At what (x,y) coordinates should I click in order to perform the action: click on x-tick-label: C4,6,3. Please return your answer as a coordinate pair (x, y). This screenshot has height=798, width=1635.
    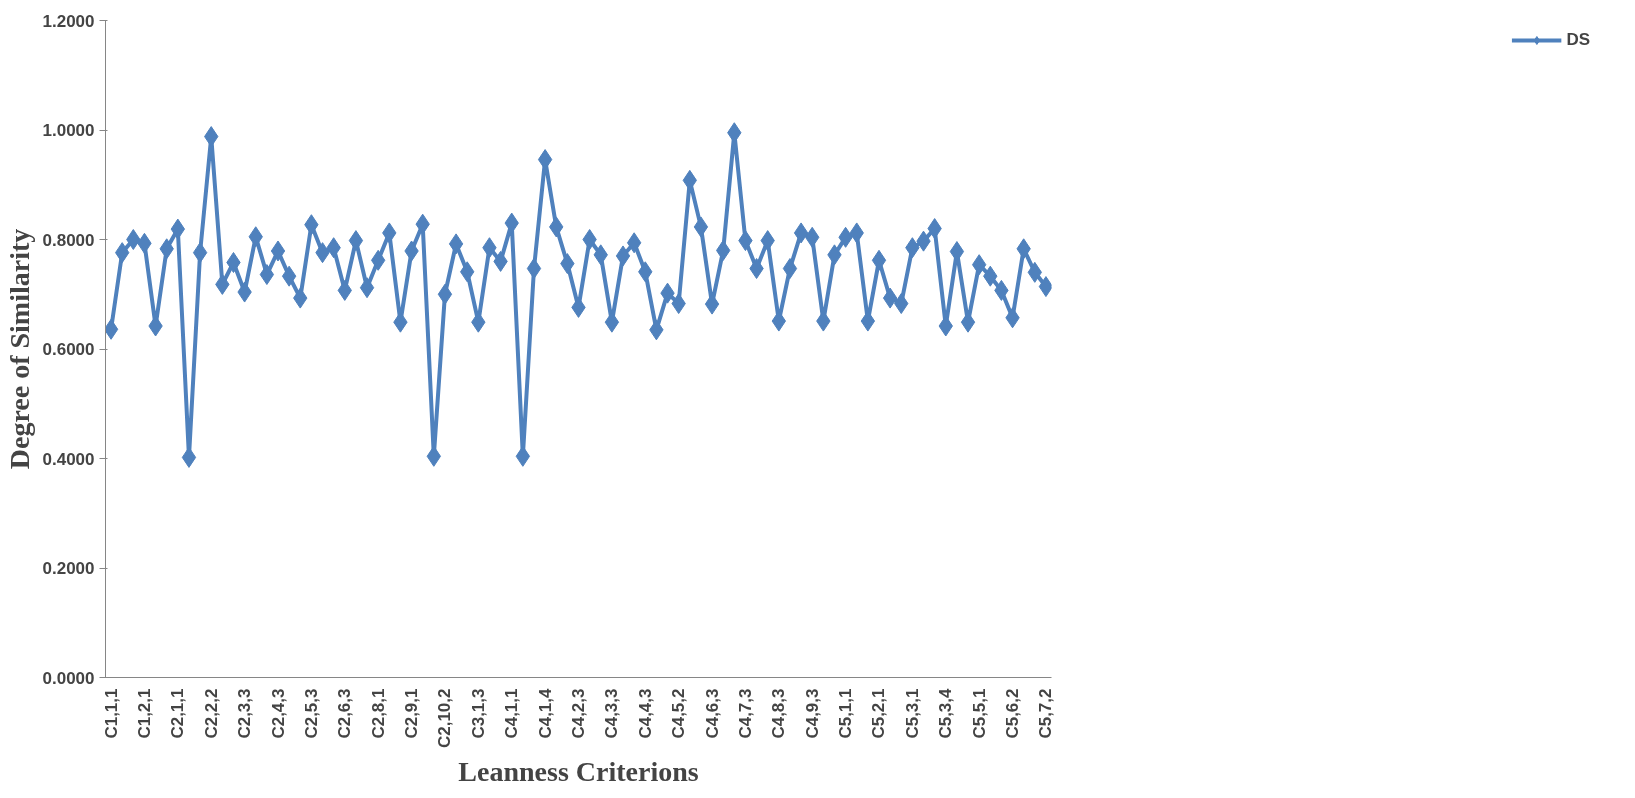
    Looking at the image, I should click on (712, 713).